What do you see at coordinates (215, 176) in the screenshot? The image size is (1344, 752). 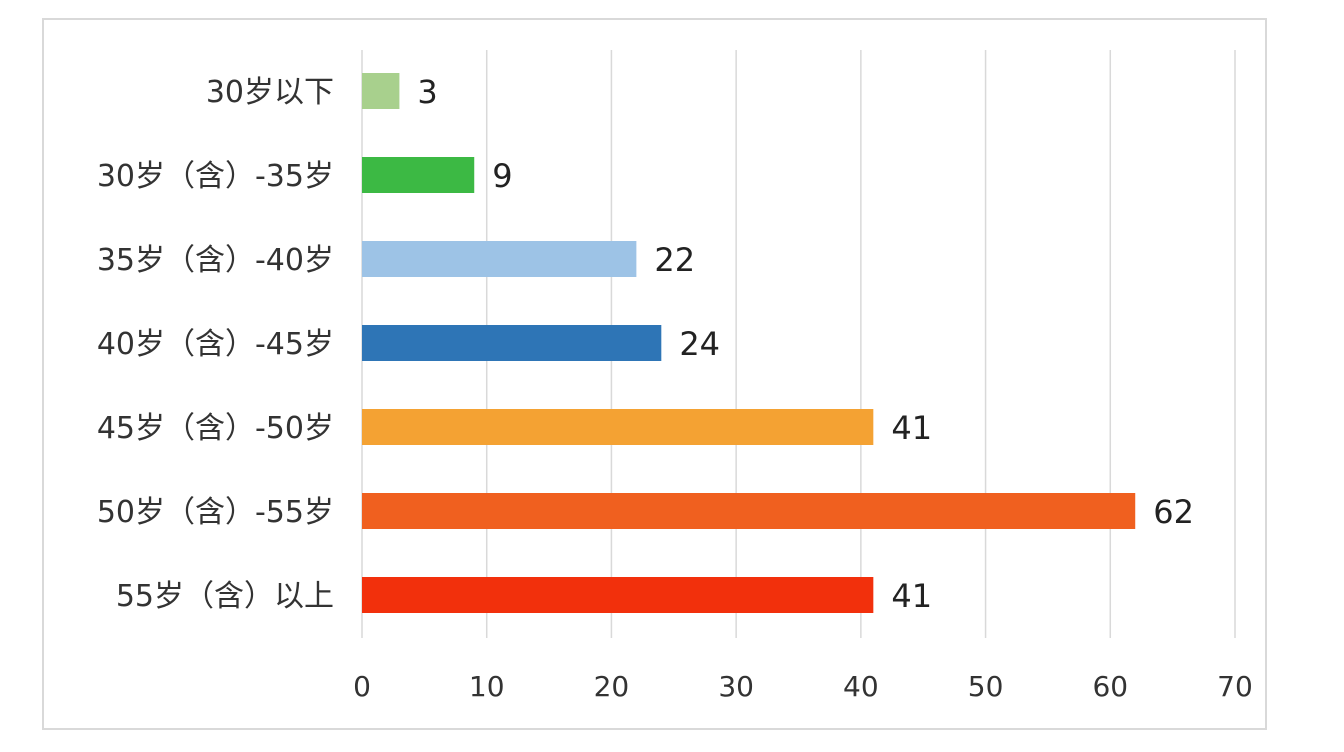 I see `category-label: 30岁（含）-35岁` at bounding box center [215, 176].